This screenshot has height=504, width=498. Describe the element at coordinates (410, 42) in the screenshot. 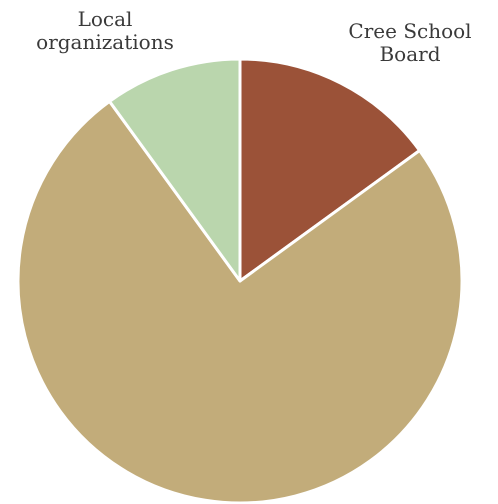

I see `slice-label-cree-school-board: Cree School Board` at that location.